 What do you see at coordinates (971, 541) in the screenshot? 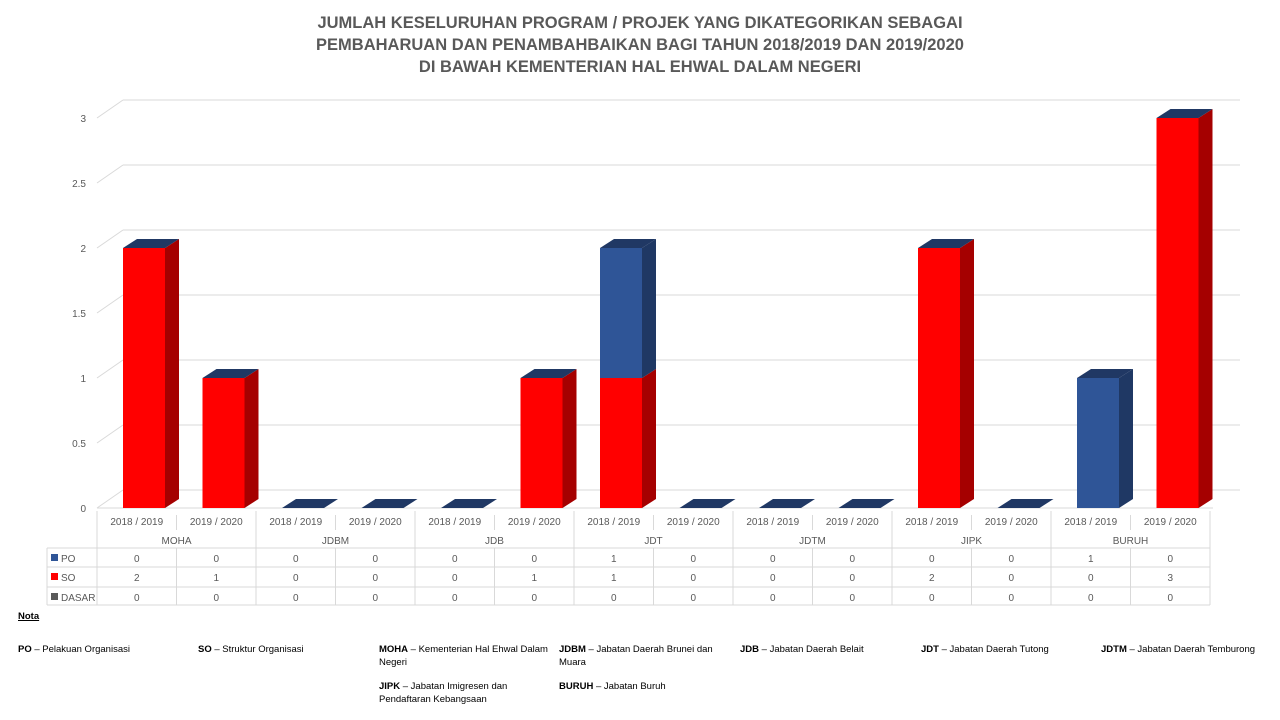
I see `x-group-label: JIPK` at bounding box center [971, 541].